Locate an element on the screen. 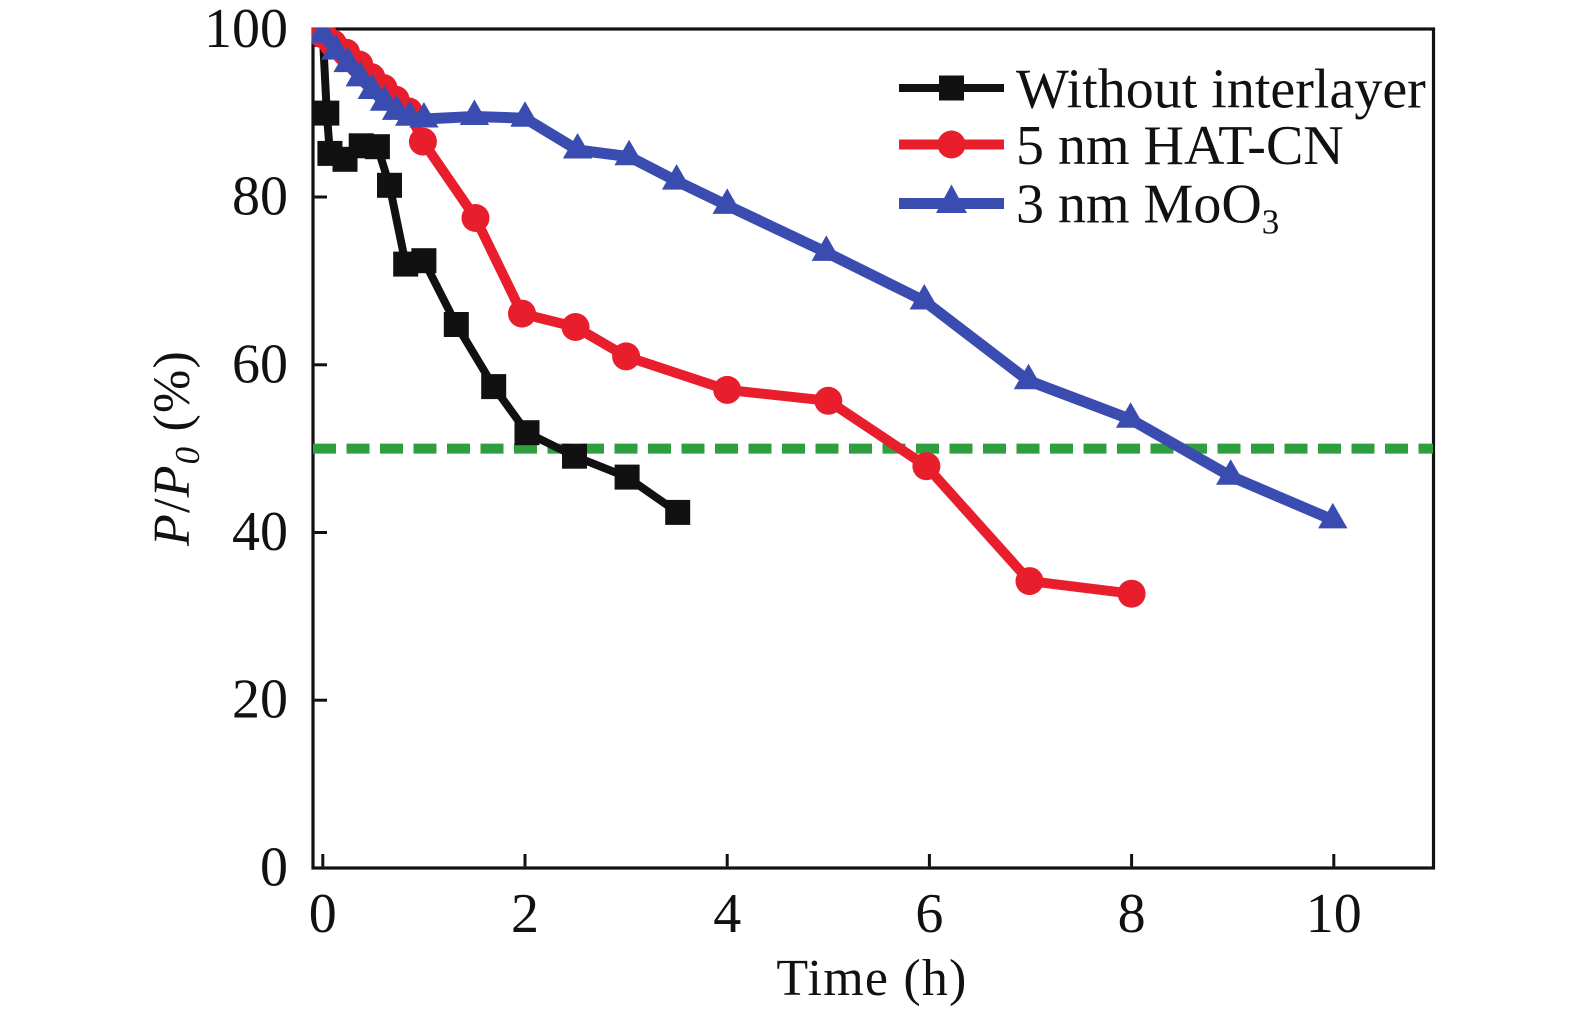  svg-text: Time (h) is located at coordinates (871, 978).